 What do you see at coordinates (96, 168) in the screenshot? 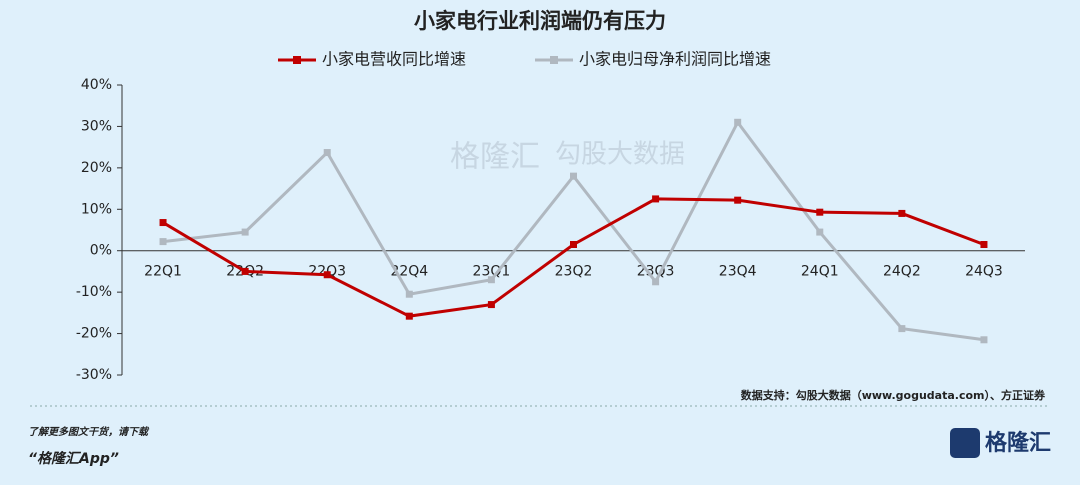
I see `y-tick-label: 20%` at bounding box center [96, 168].